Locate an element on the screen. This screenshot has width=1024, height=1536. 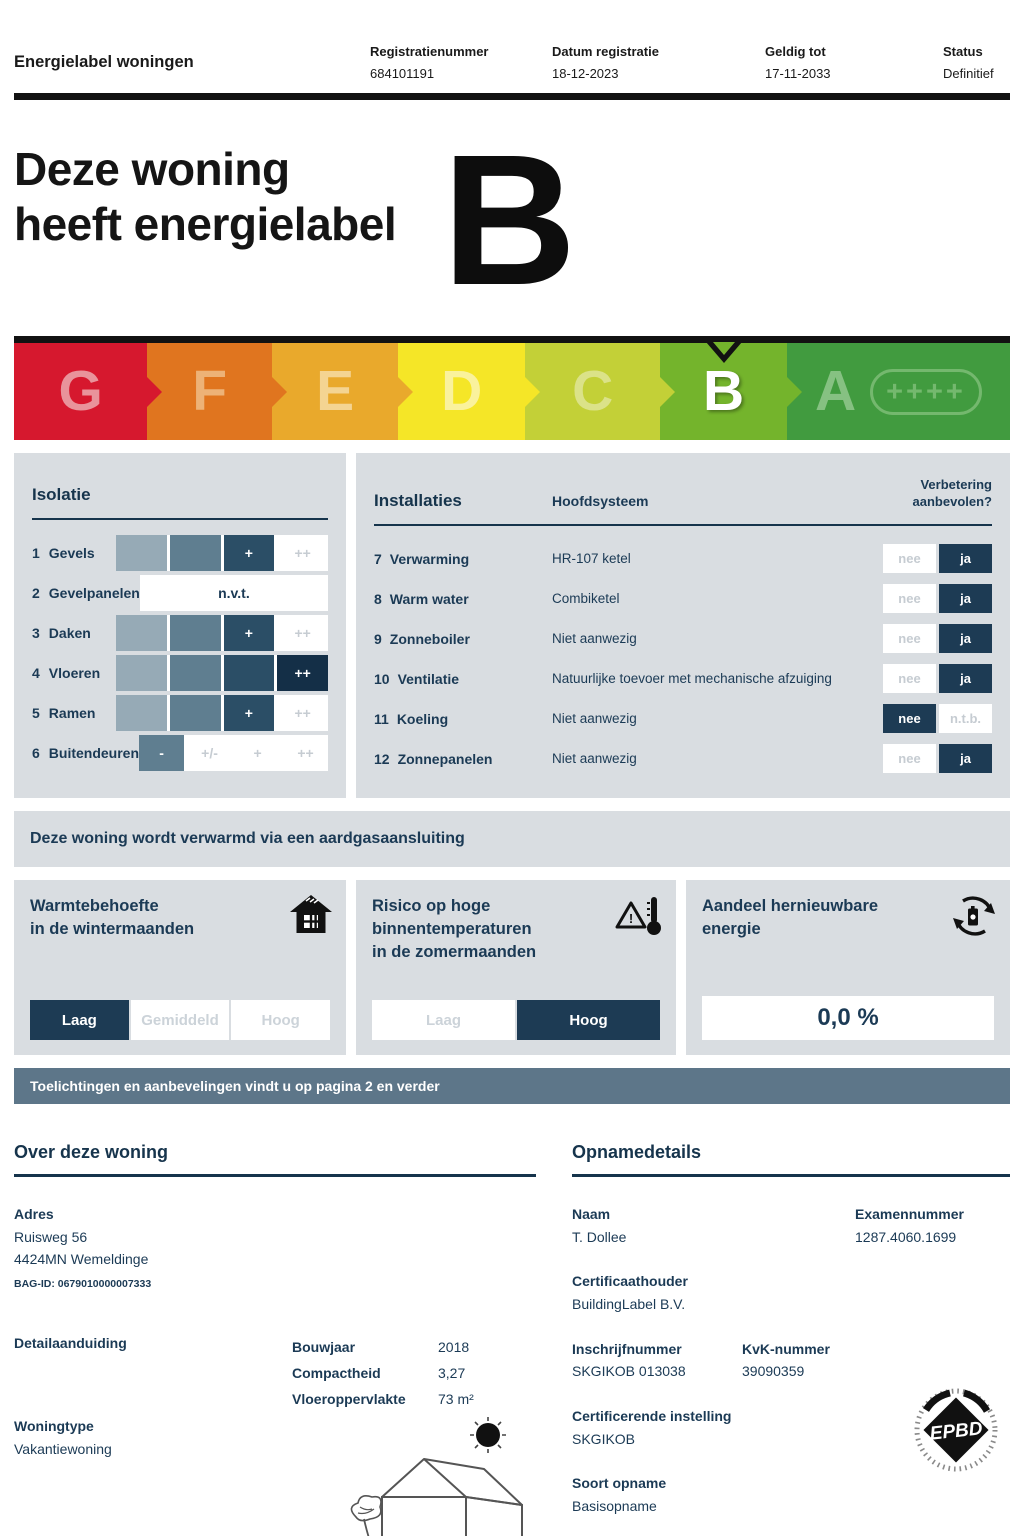
scale-letter-C: C is located at coordinates (593, 391).